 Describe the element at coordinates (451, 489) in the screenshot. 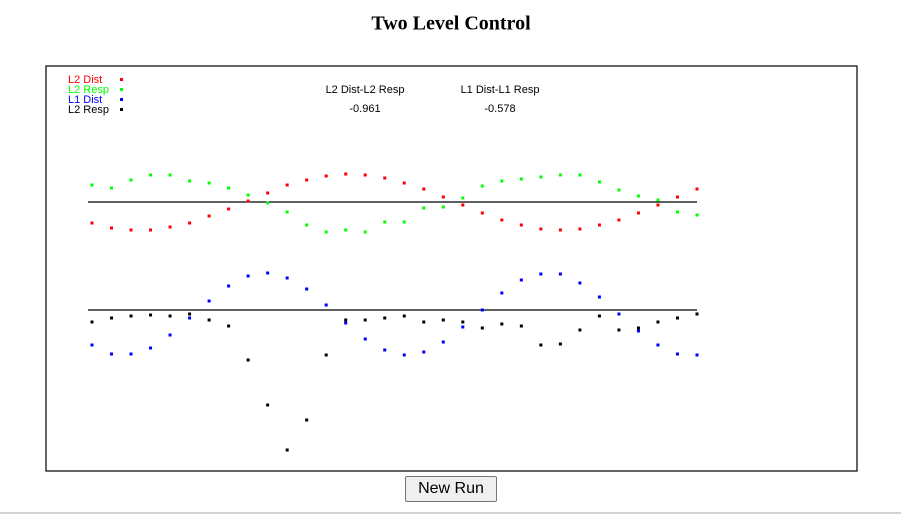

I see `new-run-button: New Run` at that location.